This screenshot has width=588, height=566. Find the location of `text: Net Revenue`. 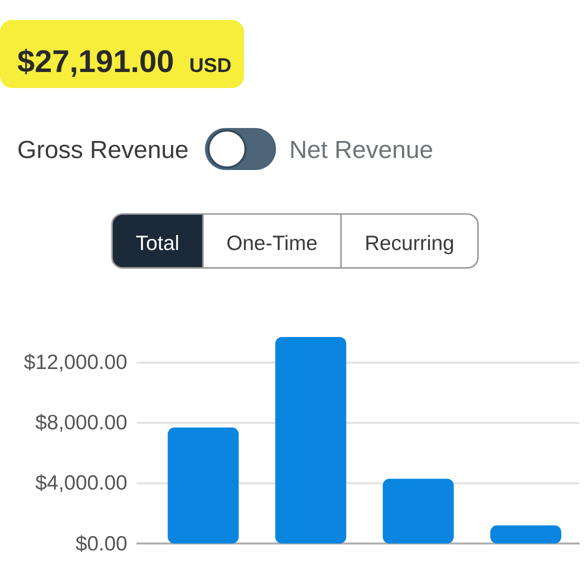

text: Net Revenue is located at coordinates (361, 149).